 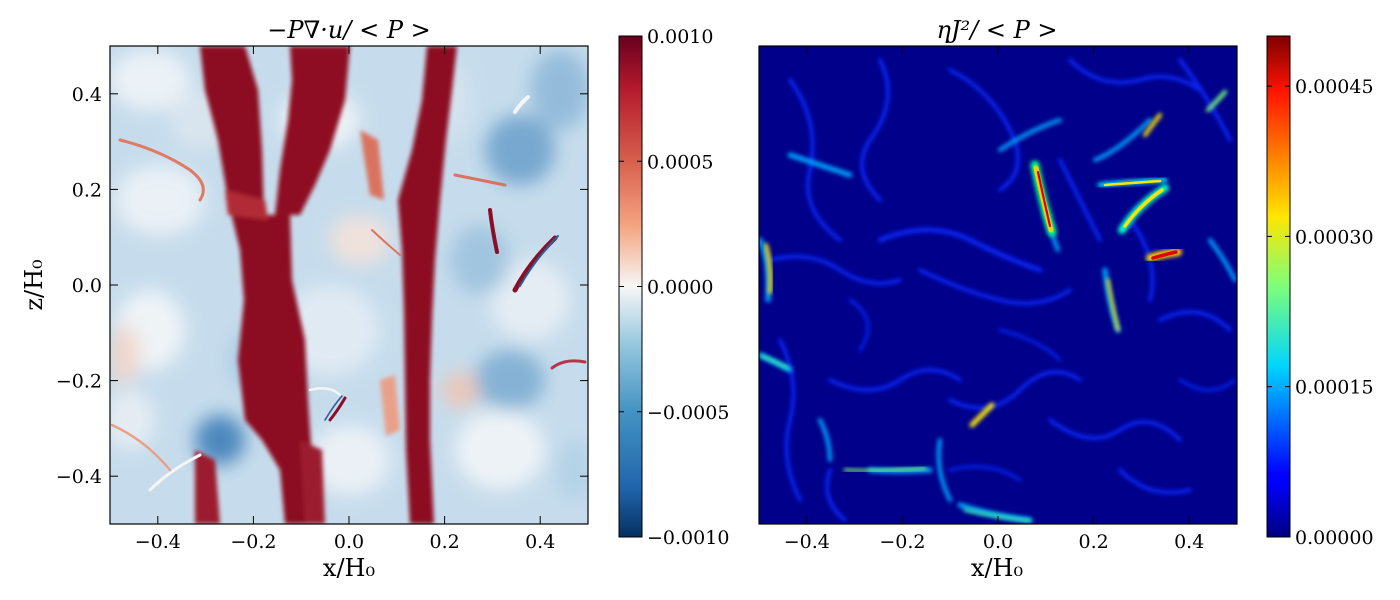 I want to click on colorbar-tick-label: 0.00000, so click(x=1334, y=538).